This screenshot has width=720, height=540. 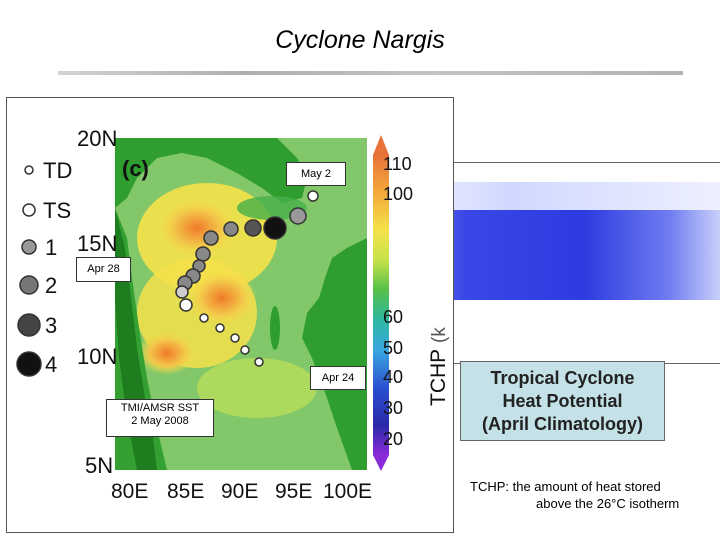 I want to click on label-may2: May 2, so click(x=316, y=174).